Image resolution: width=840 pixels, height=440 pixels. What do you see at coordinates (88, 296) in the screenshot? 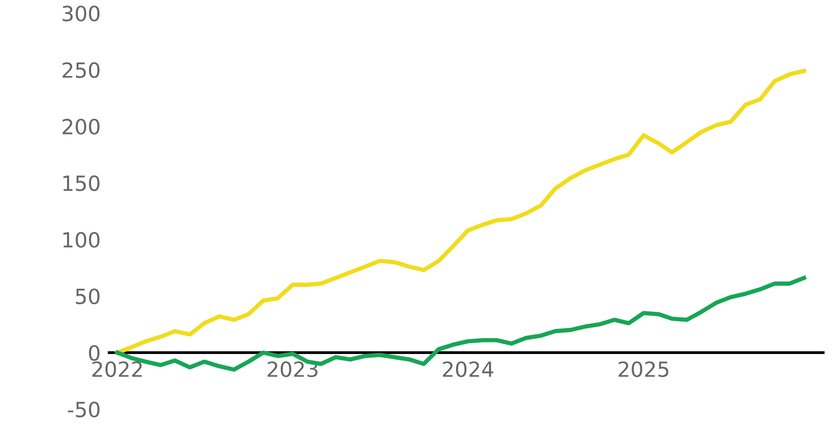
I see `y-tick-label: 50` at bounding box center [88, 296].